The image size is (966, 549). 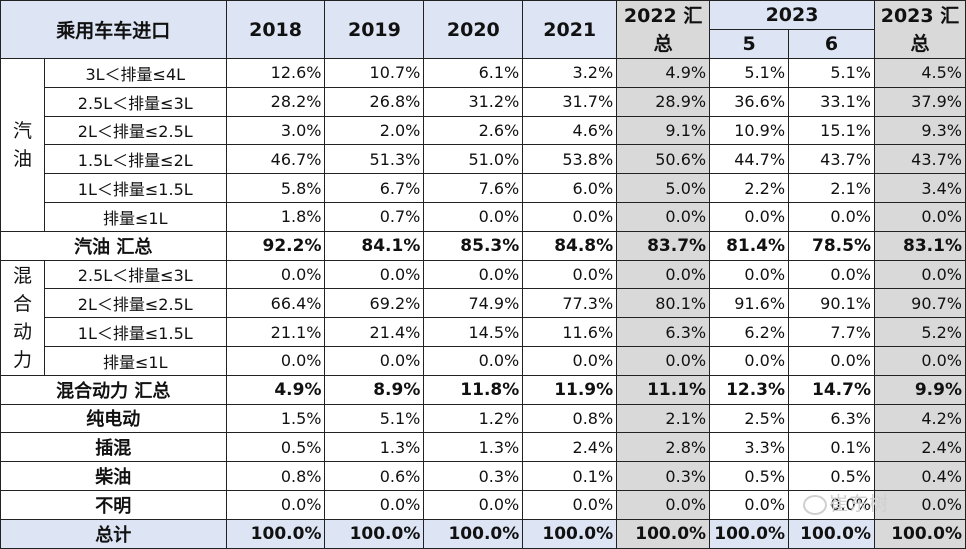 What do you see at coordinates (113, 29) in the screenshot?
I see `header-title: 乘用车车进口` at bounding box center [113, 29].